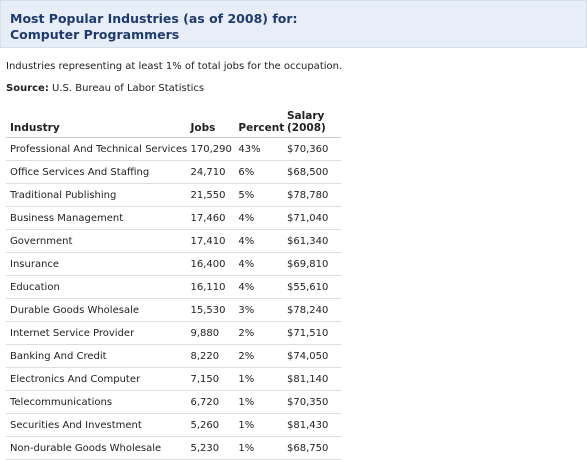 The width and height of the screenshot is (587, 460). I want to click on source-line: Source: U.S. Bureau of Labor Statistics, so click(105, 88).